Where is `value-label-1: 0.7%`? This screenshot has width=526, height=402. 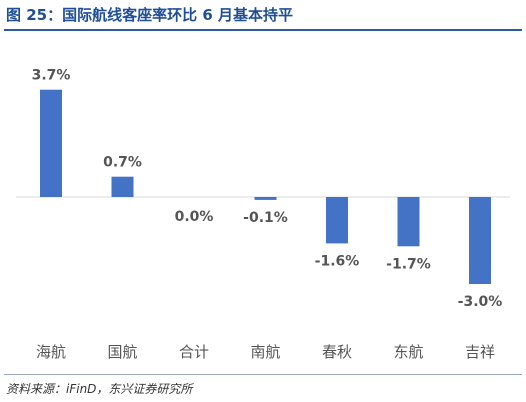 value-label-1: 0.7% is located at coordinates (122, 163).